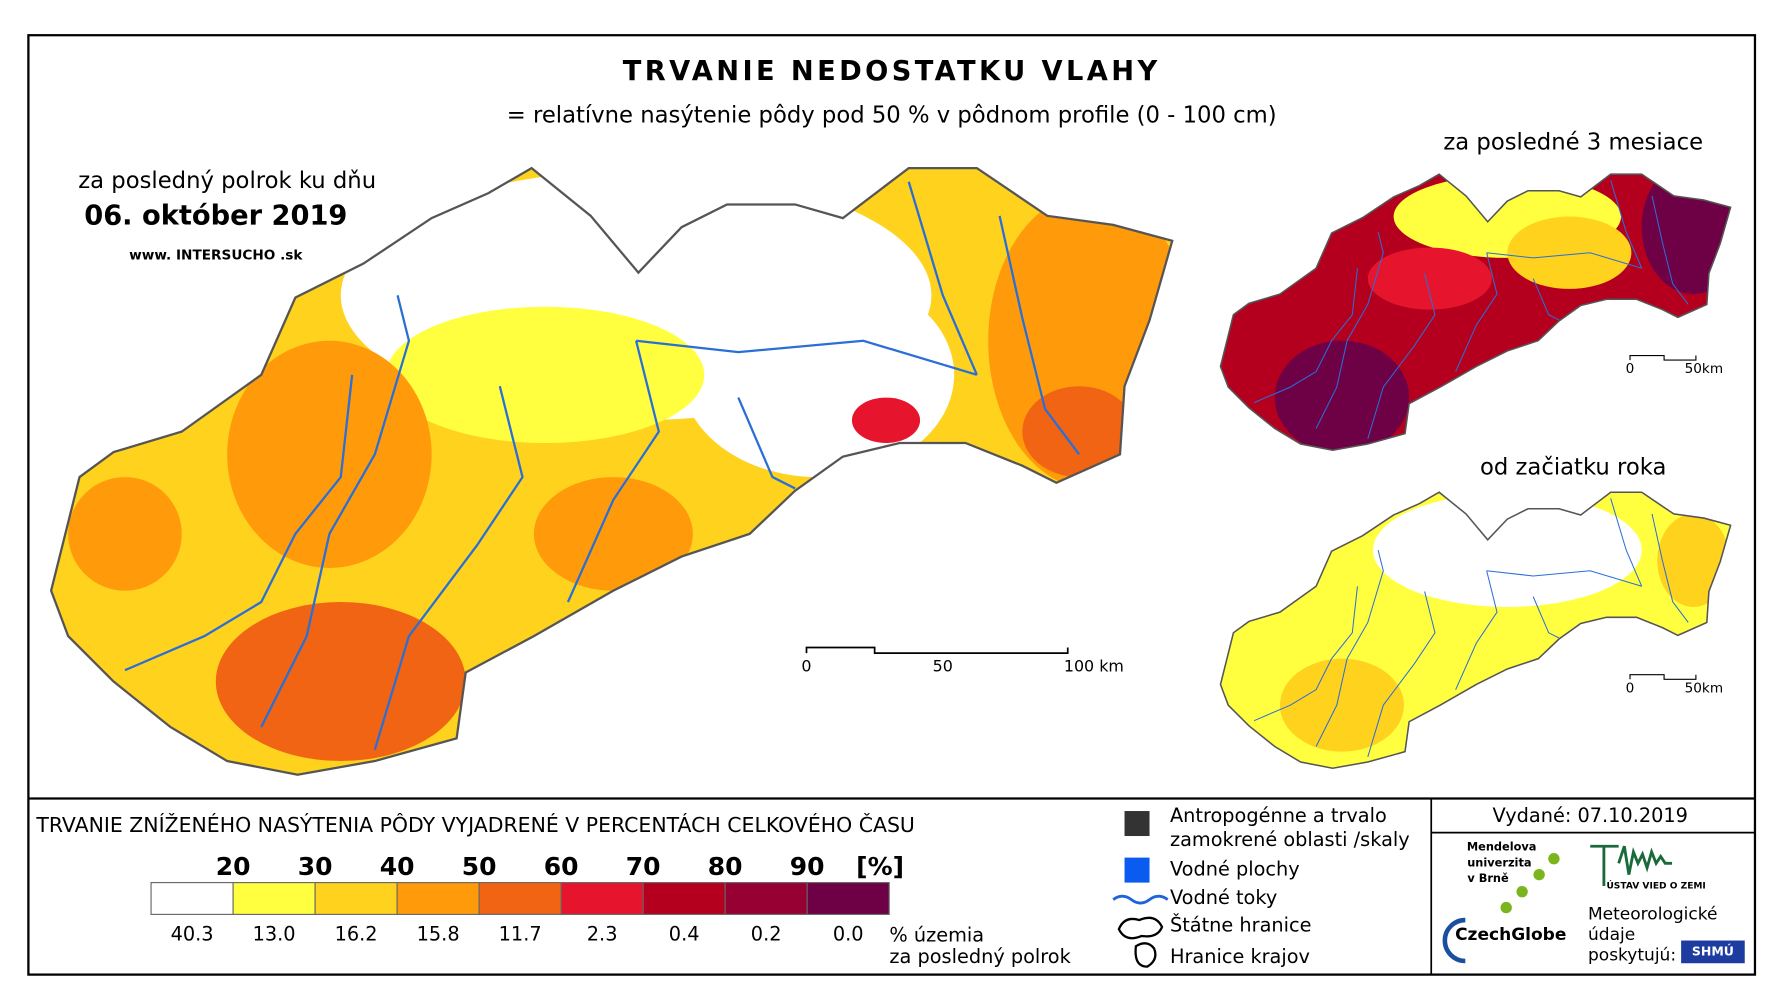 The height and width of the screenshot is (1003, 1772). Describe the element at coordinates (356, 933) in the screenshot. I see `class-share: 16.2` at that location.